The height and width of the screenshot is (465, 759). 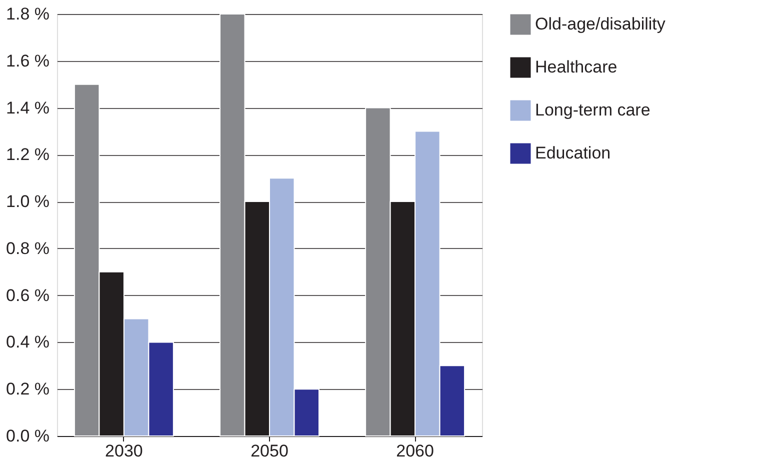 What do you see at coordinates (269, 451) in the screenshot?
I see `x-tick-label: 2050` at bounding box center [269, 451].